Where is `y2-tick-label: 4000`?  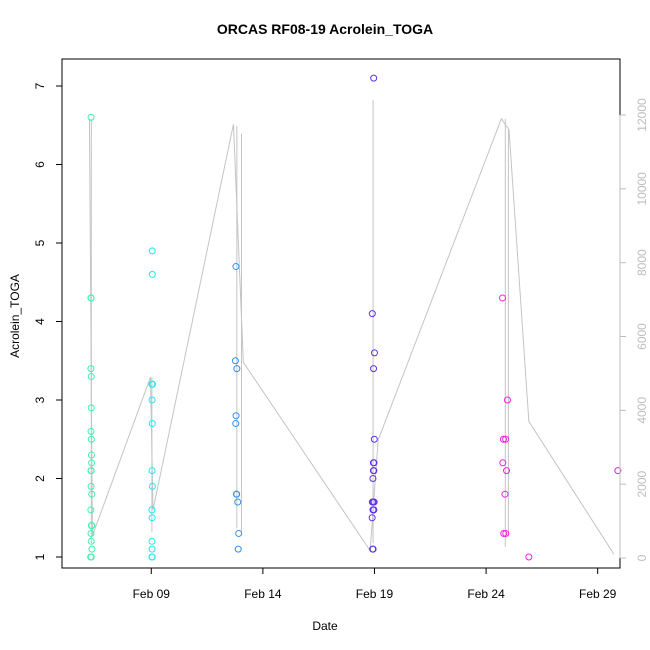 y2-tick-label: 4000 is located at coordinates (642, 410).